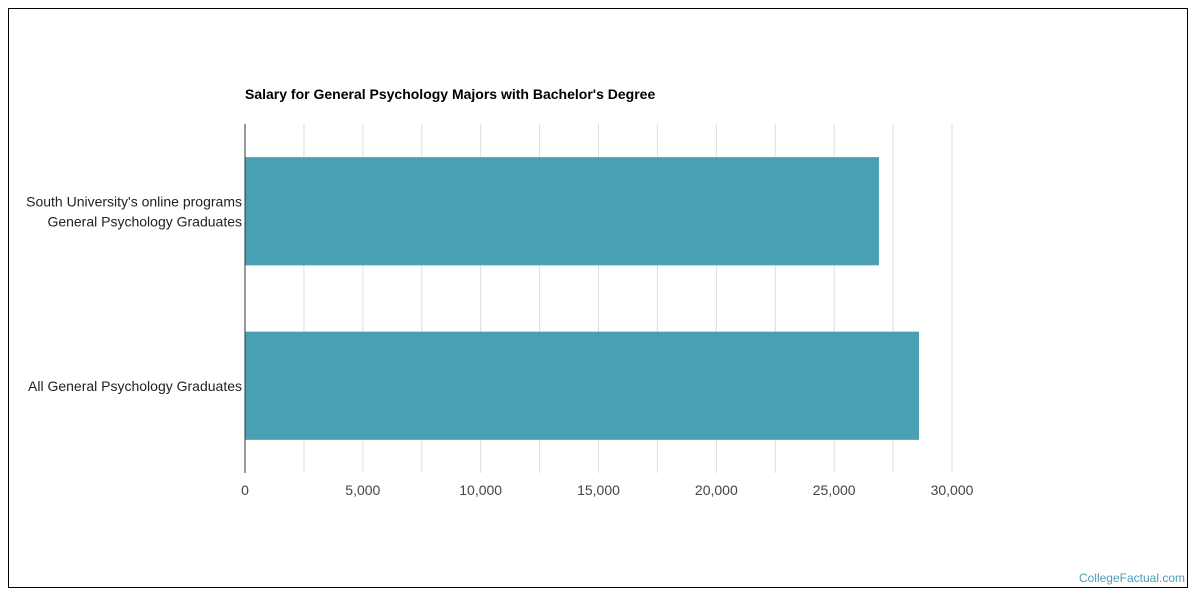 The width and height of the screenshot is (1200, 600). I want to click on x-tick-label: 5,000, so click(362, 490).